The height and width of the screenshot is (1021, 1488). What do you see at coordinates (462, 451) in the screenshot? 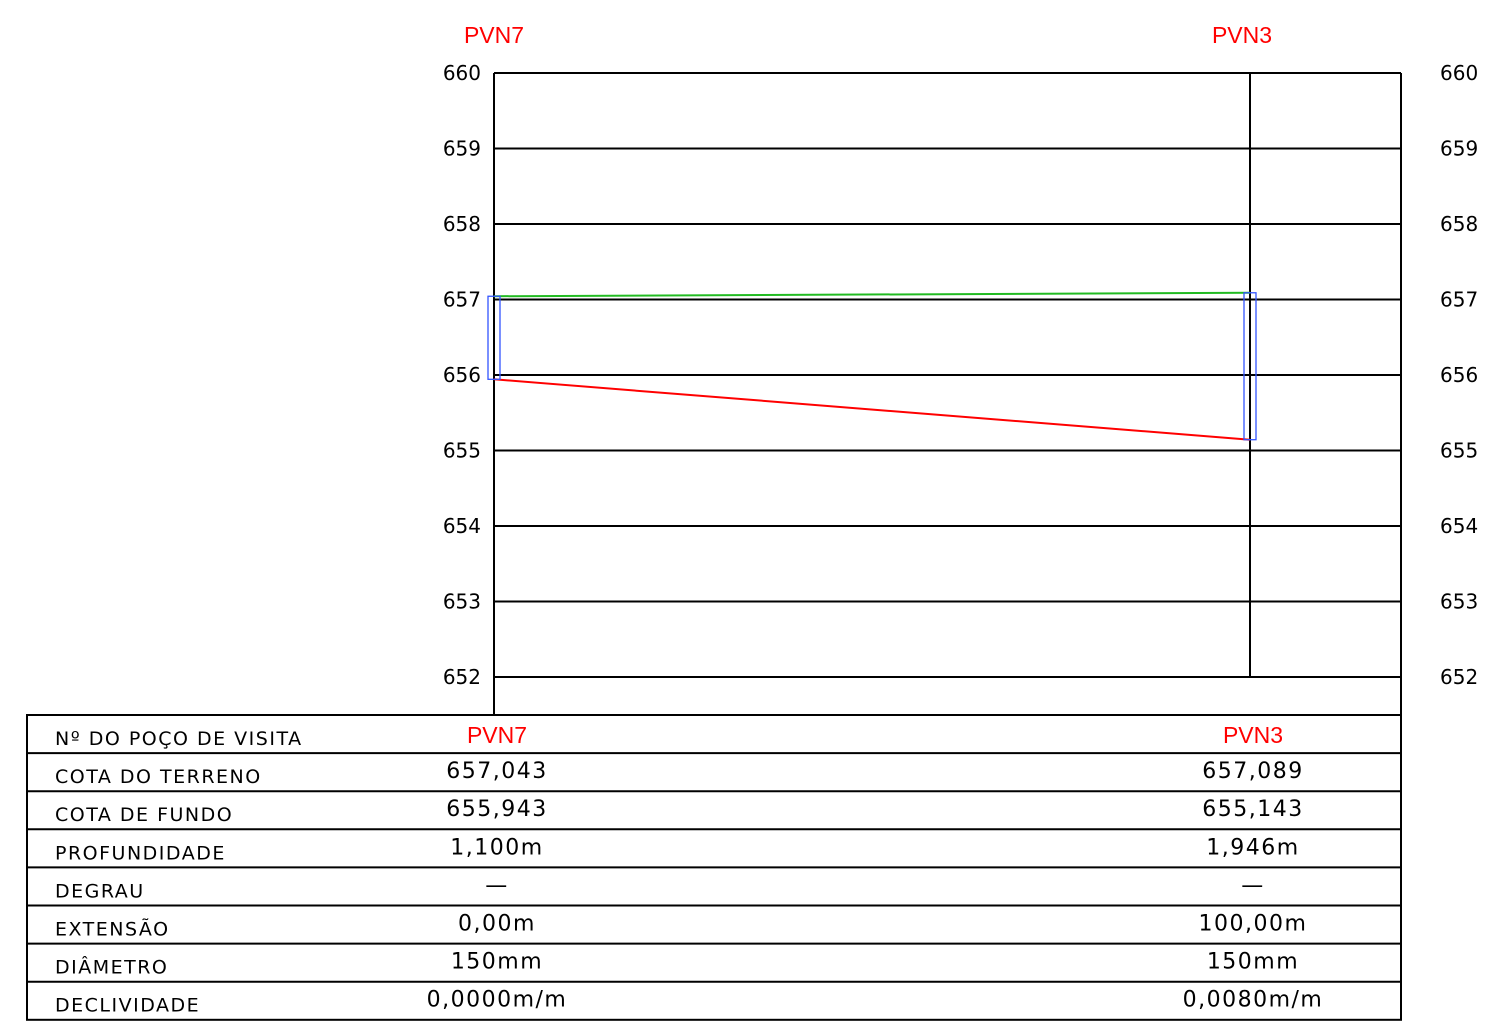
I see `elevation-tick-label-left: 655` at bounding box center [462, 451].